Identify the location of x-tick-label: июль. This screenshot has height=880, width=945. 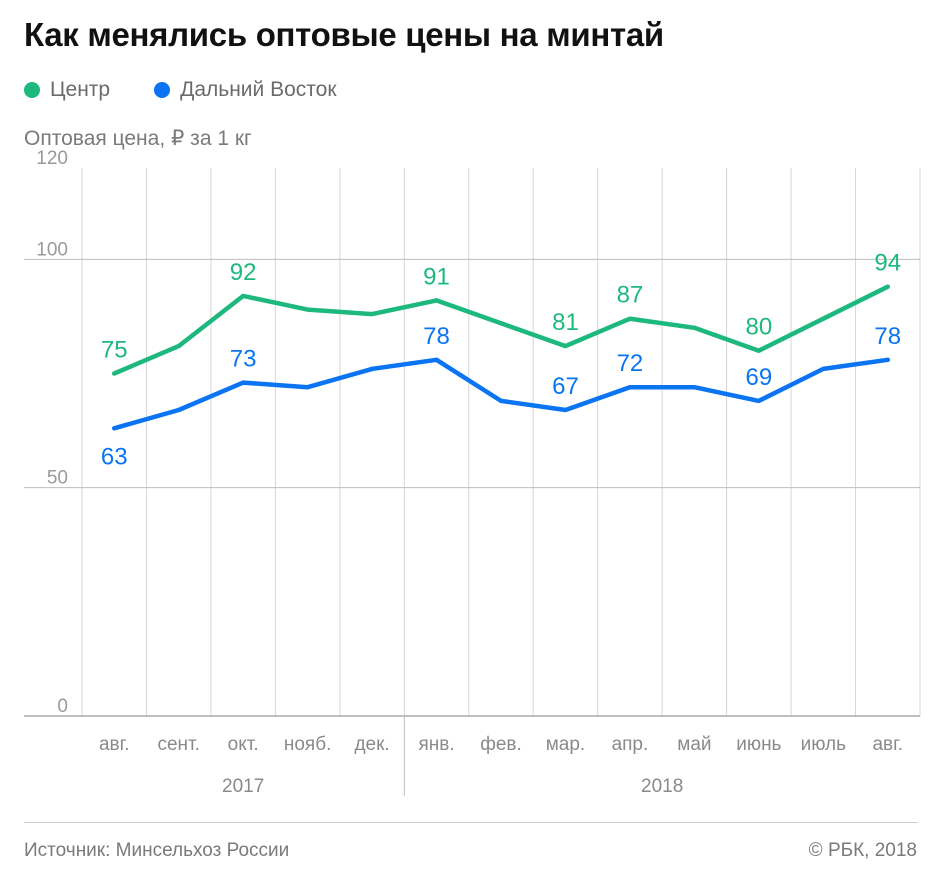
(824, 744).